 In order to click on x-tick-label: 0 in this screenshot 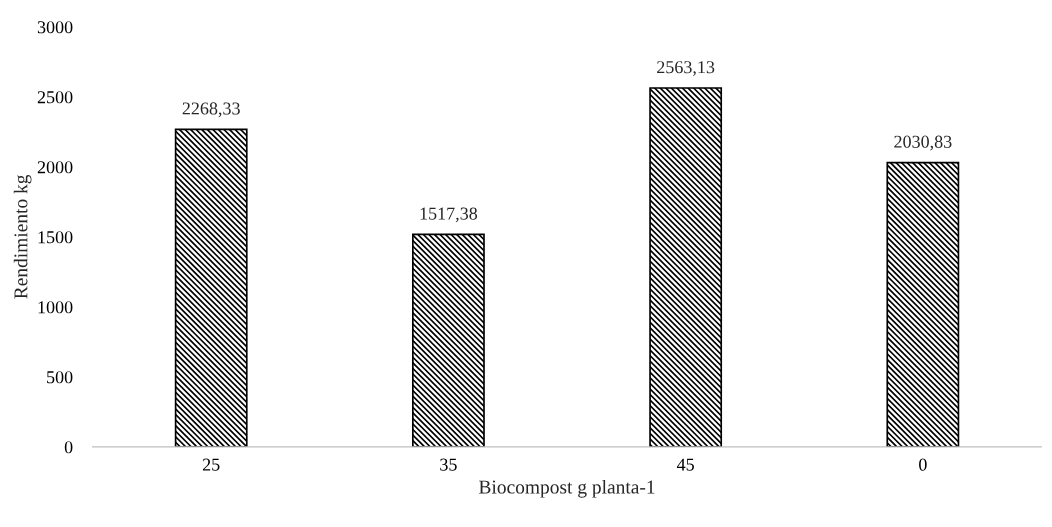, I will do `click(923, 464)`.